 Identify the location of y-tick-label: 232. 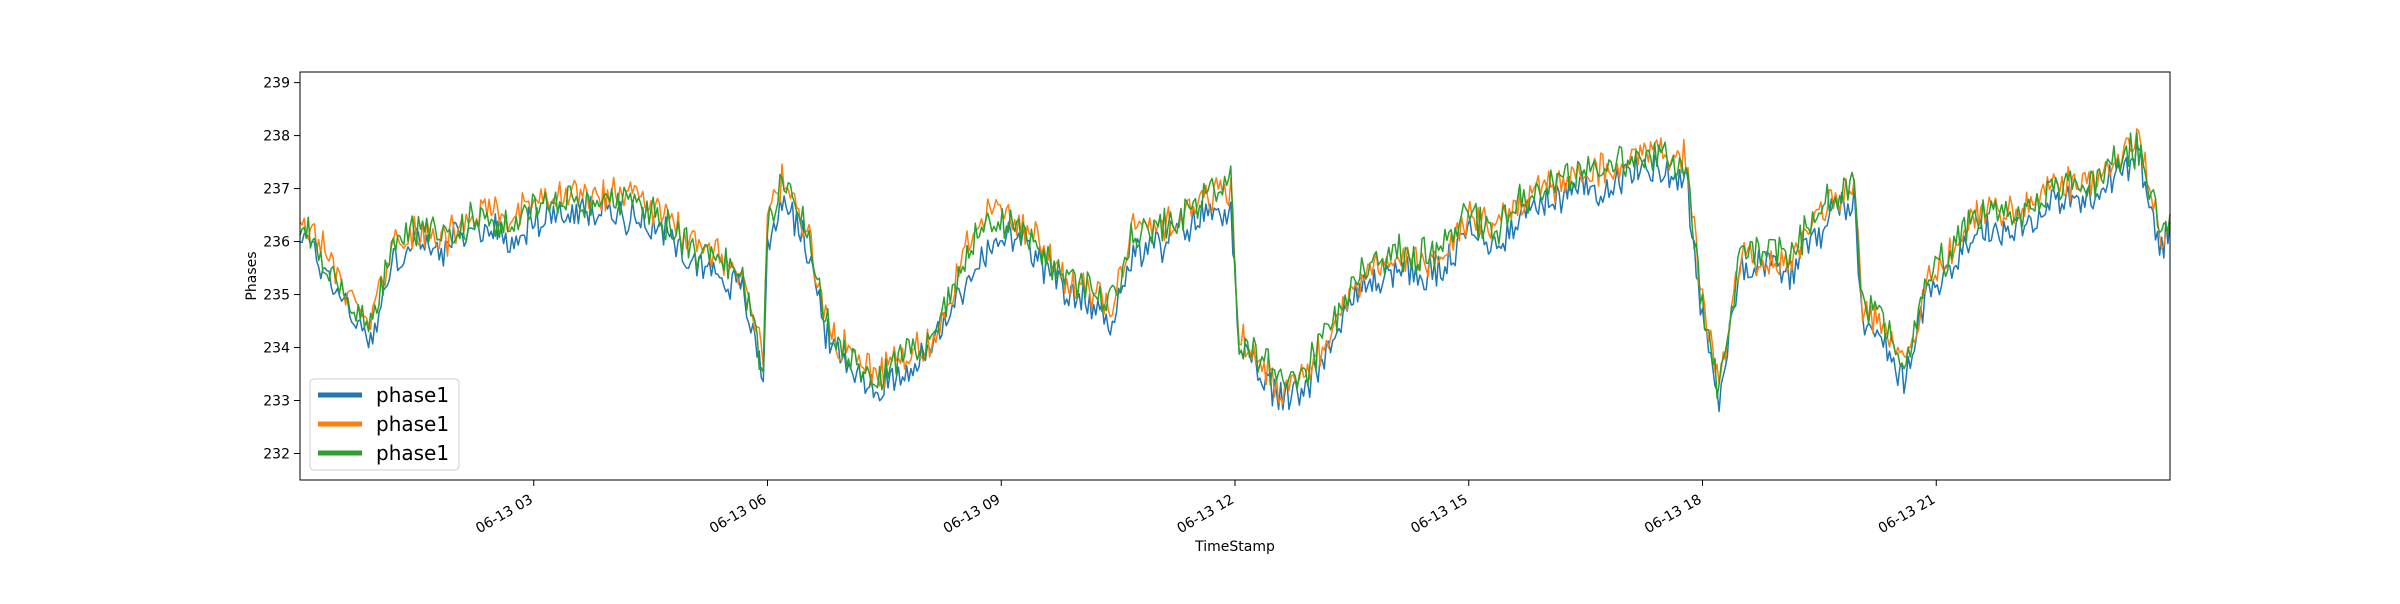
(276, 455).